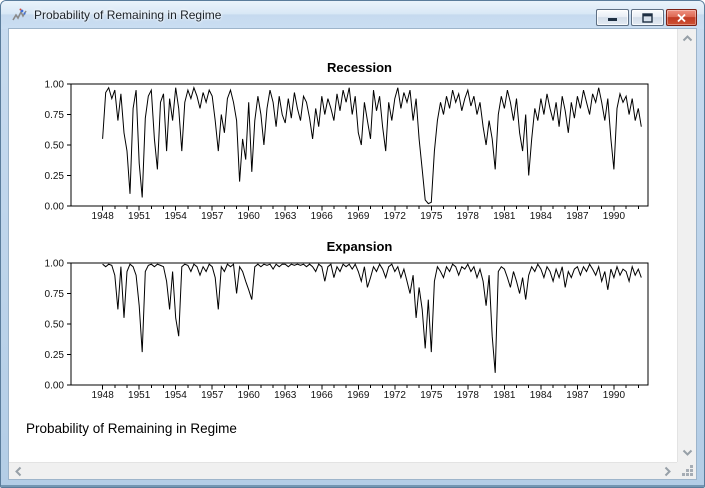 This screenshot has width=705, height=488. I want to click on chevron-left-icon, so click(18, 471).